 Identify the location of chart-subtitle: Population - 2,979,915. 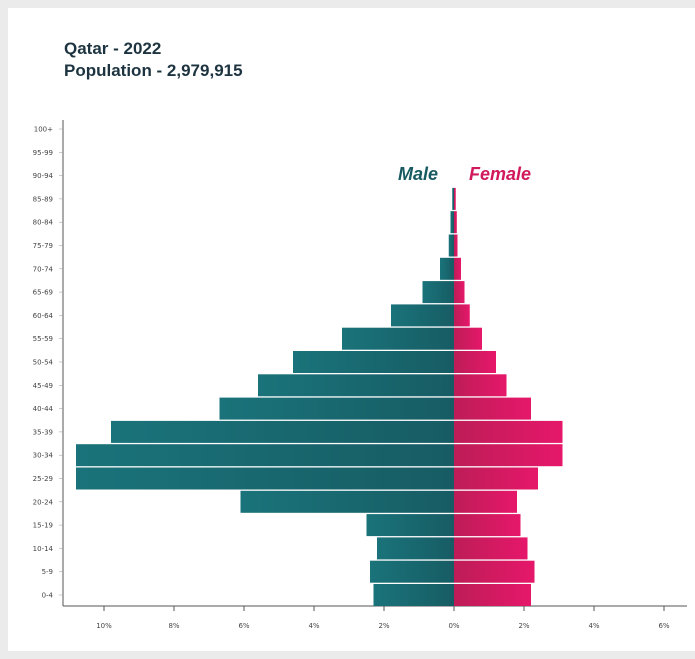
(153, 70).